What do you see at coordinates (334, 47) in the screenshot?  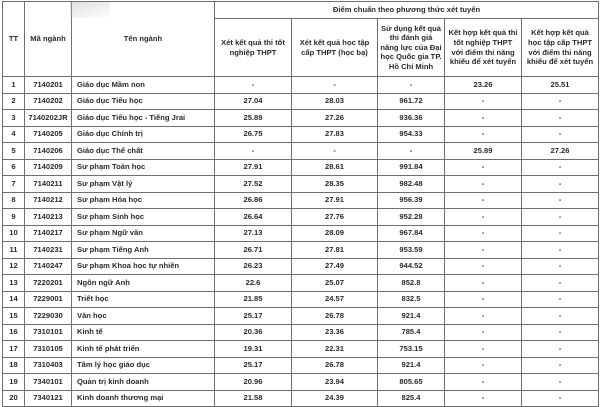 I see `header-method-2: Xét kết quả học tập cấp THPT (học bạ)` at bounding box center [334, 47].